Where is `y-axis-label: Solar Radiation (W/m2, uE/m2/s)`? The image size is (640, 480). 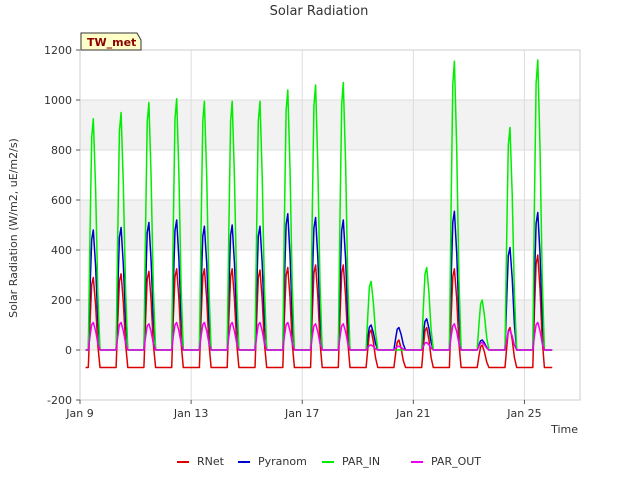
y-axis-label: Solar Radiation (W/m2, uE/m2/s) is located at coordinates (13, 228).